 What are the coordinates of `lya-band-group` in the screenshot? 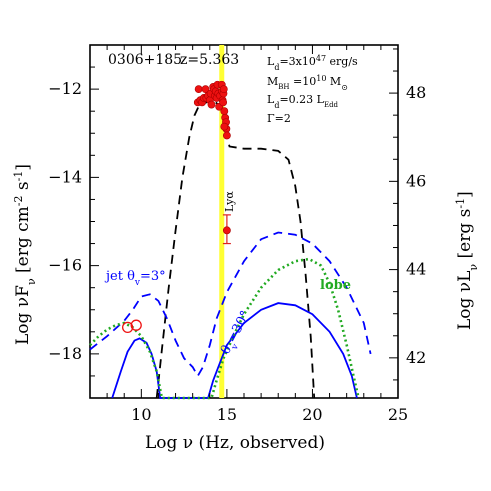 It's located at (222, 221).